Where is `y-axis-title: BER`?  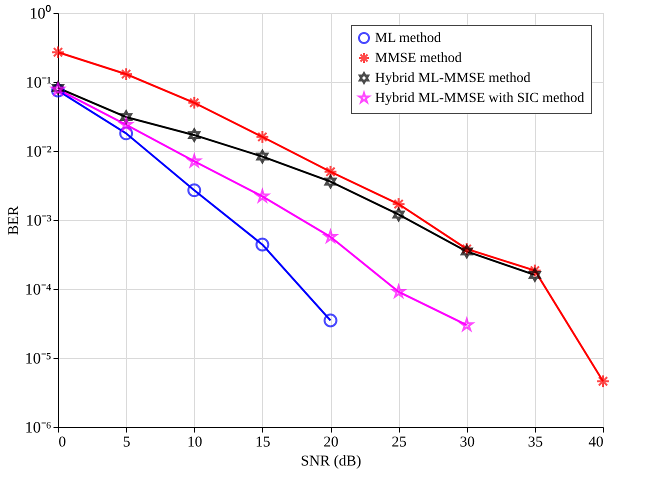
y-axis-title: BER is located at coordinates (14, 221).